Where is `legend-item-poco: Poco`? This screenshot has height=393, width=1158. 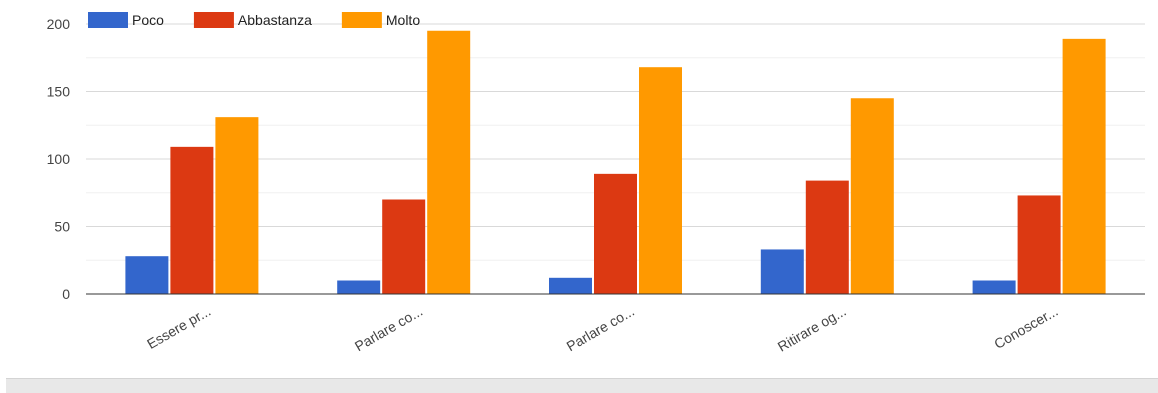
legend-item-poco: Poco is located at coordinates (126, 20).